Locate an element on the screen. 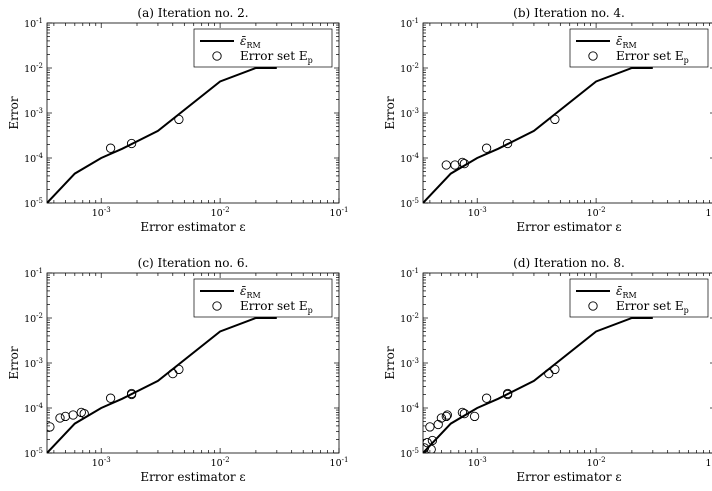 This screenshot has height=491, width=712. chart-title: (c) Iteration no. 6. is located at coordinates (193, 263).